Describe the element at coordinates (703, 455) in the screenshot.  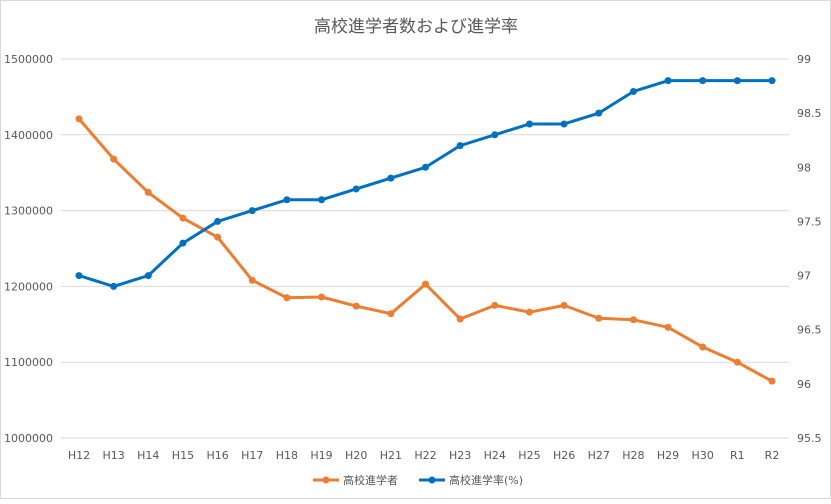
I see `x-tick-label: H30` at that location.